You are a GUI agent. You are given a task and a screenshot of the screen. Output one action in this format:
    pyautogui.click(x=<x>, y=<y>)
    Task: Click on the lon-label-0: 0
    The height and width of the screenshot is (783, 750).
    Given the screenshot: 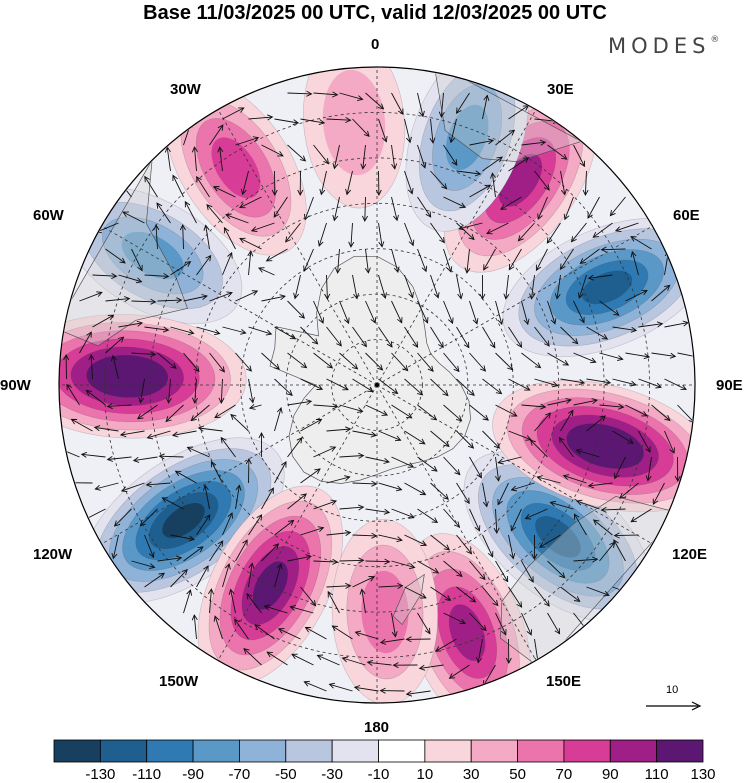 What is the action you would take?
    pyautogui.click(x=375, y=44)
    